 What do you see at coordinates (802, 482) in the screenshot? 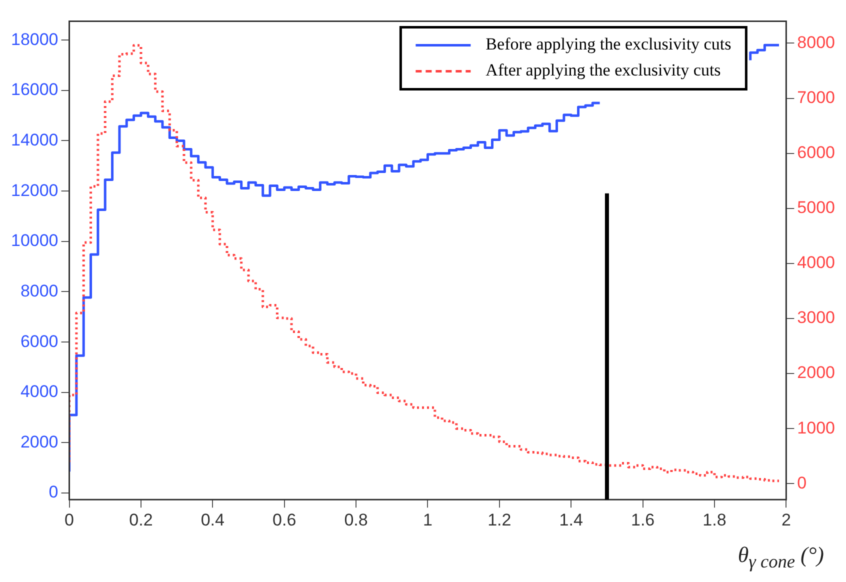
I see `y2-tick-label: 0` at bounding box center [802, 482].